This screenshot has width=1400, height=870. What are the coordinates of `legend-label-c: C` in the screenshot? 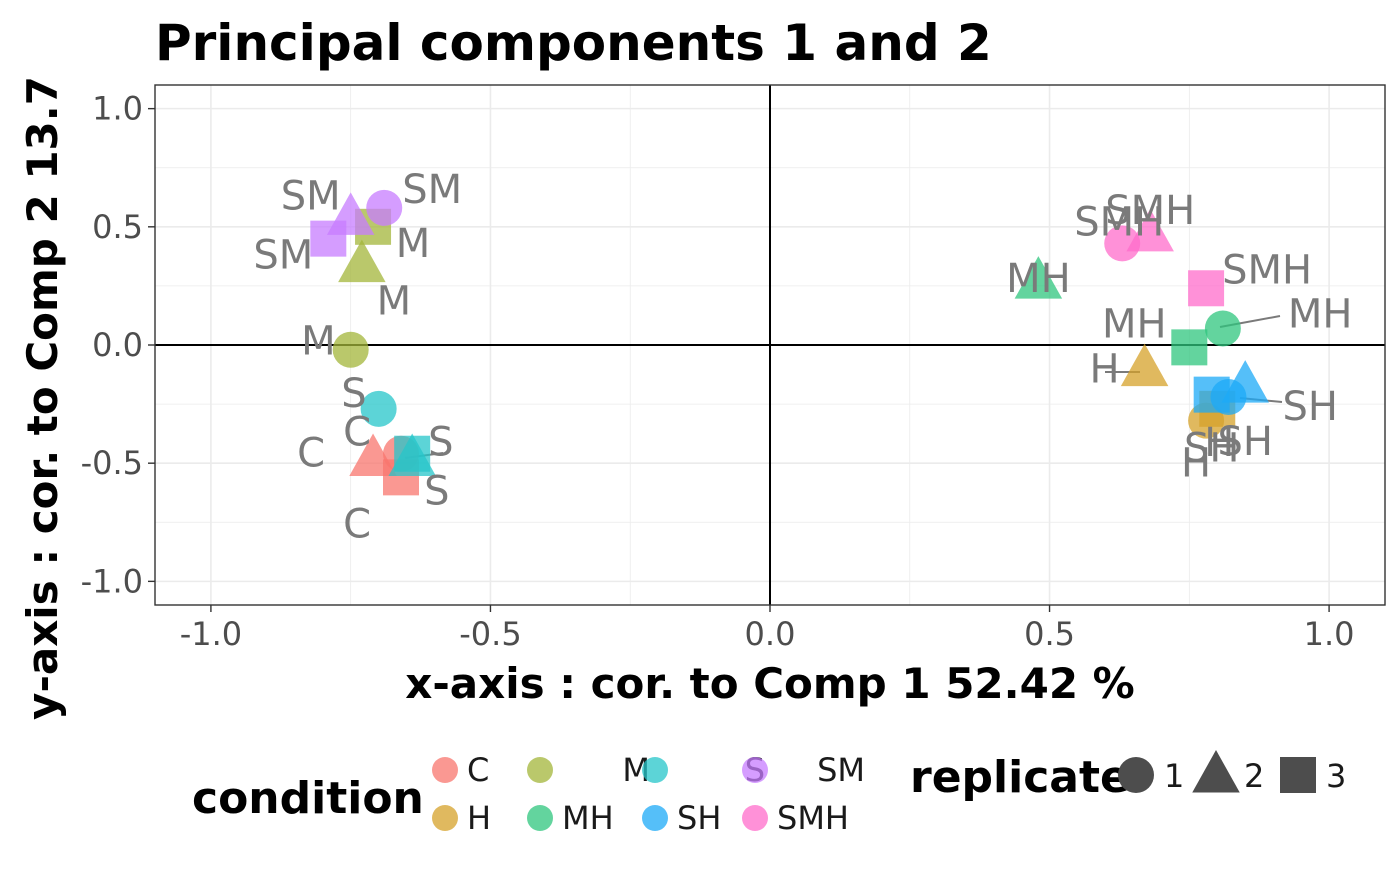 It's located at (478, 770).